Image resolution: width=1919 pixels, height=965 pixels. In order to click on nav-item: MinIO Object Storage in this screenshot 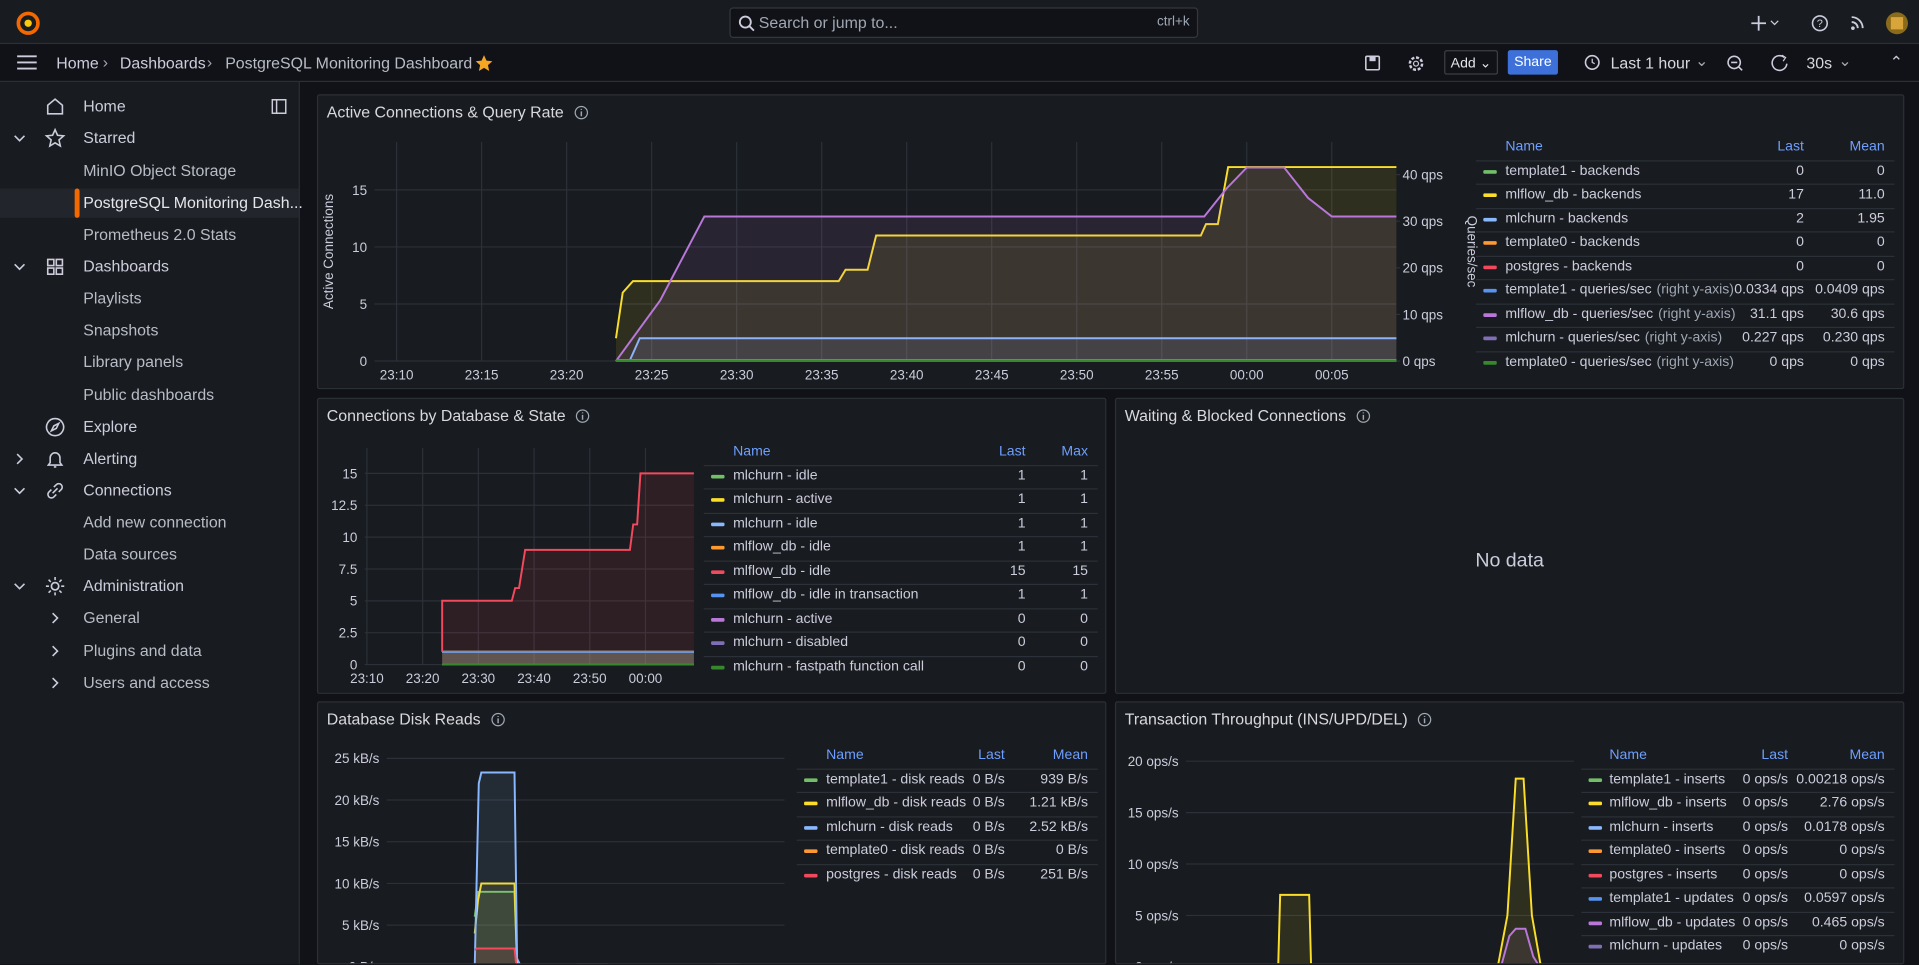, I will do `click(149, 171)`.